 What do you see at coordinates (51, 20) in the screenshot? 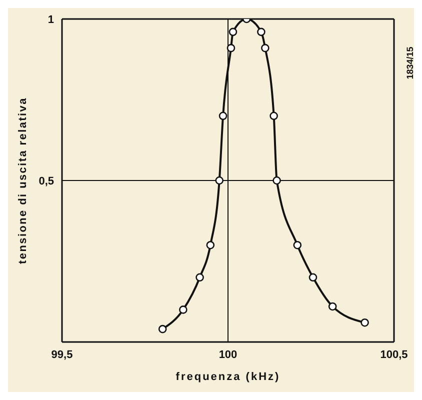
I see `y-tick-label: 1` at bounding box center [51, 20].